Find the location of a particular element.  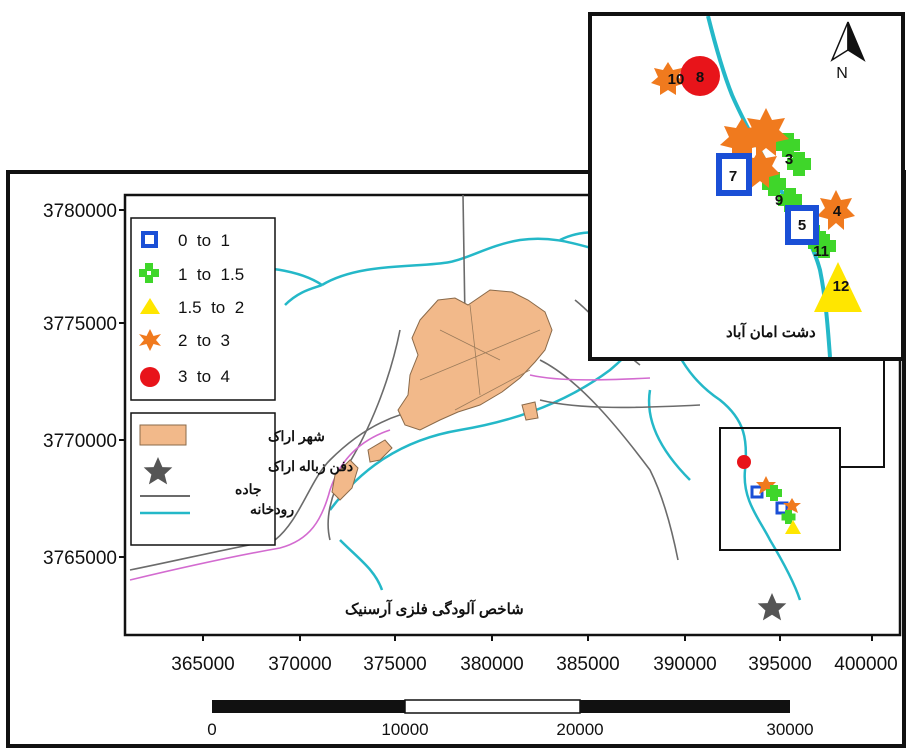

scale-bar: 0 10000 20000 30000 is located at coordinates (510, 719).